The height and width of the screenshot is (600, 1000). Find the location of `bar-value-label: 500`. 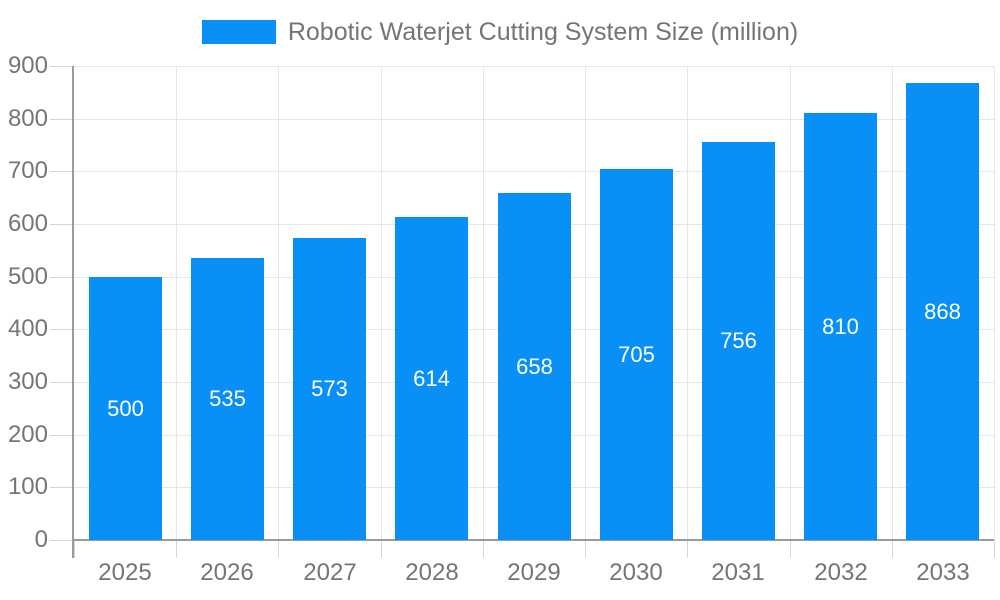

bar-value-label: 500 is located at coordinates (125, 408).